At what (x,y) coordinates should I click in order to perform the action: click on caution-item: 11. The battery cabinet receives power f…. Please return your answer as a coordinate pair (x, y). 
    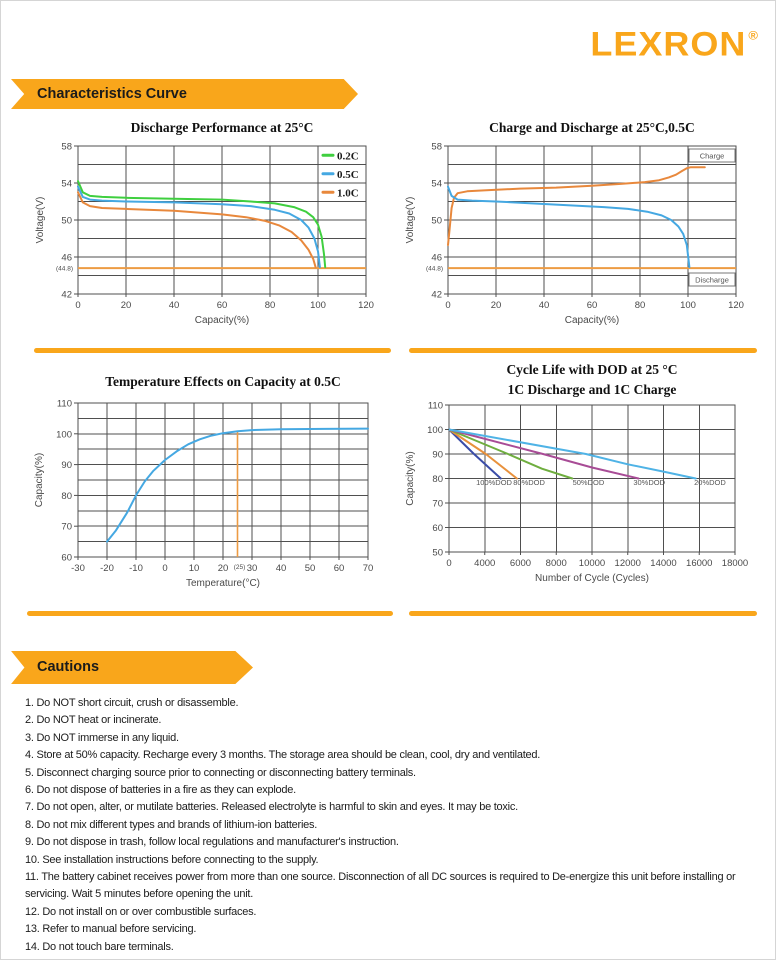
    Looking at the image, I should click on (380, 886).